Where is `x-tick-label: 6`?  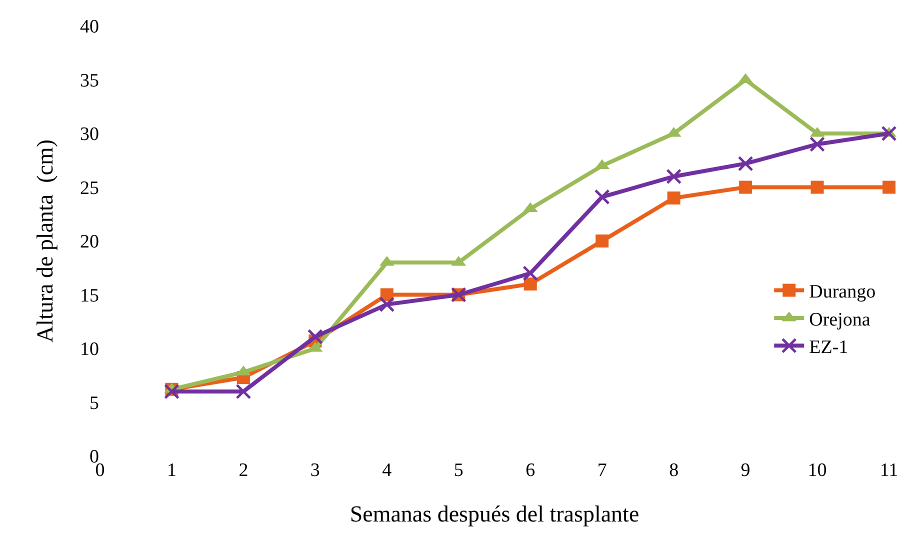
x-tick-label: 6 is located at coordinates (531, 470).